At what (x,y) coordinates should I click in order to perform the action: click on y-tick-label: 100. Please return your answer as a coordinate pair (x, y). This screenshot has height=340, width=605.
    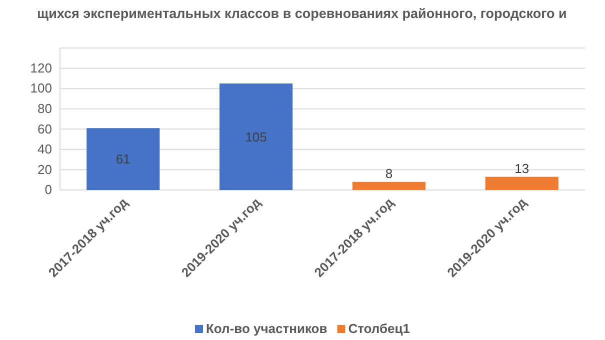
    Looking at the image, I should click on (41, 88).